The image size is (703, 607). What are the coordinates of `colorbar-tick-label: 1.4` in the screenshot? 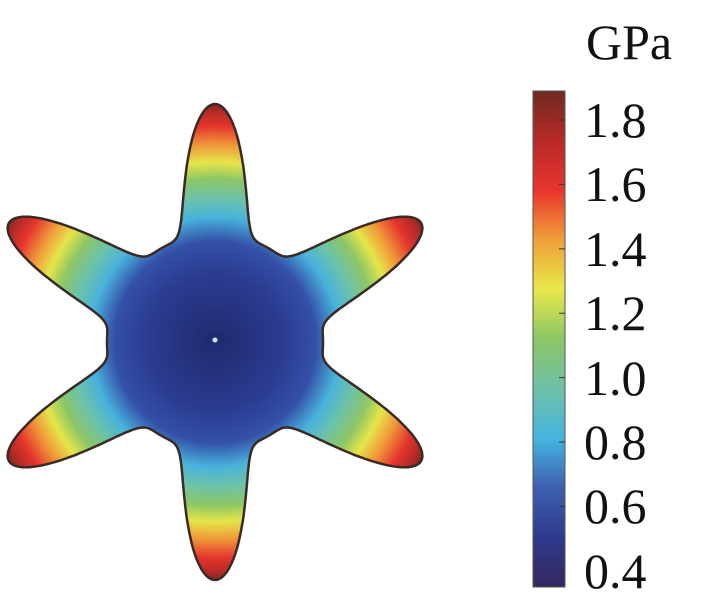 It's located at (615, 248).